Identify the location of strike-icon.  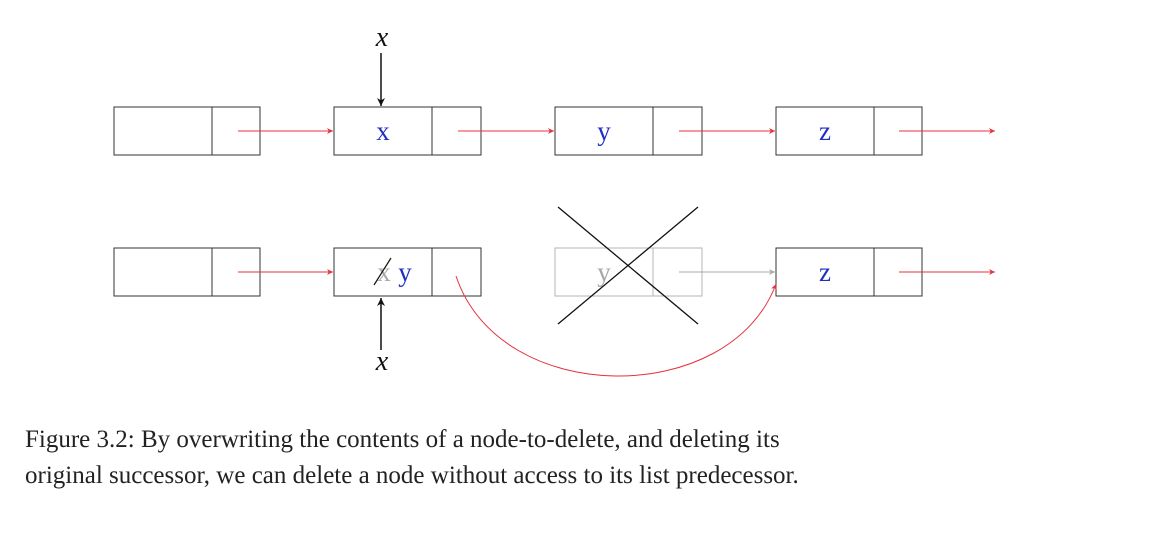
(382, 271).